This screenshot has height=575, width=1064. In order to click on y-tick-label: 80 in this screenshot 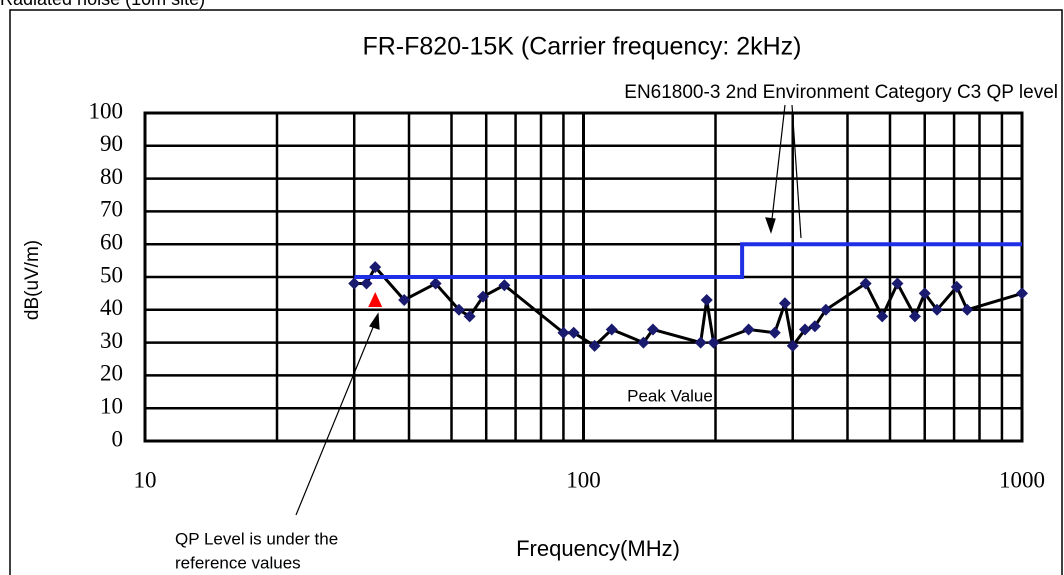, I will do `click(111, 176)`.